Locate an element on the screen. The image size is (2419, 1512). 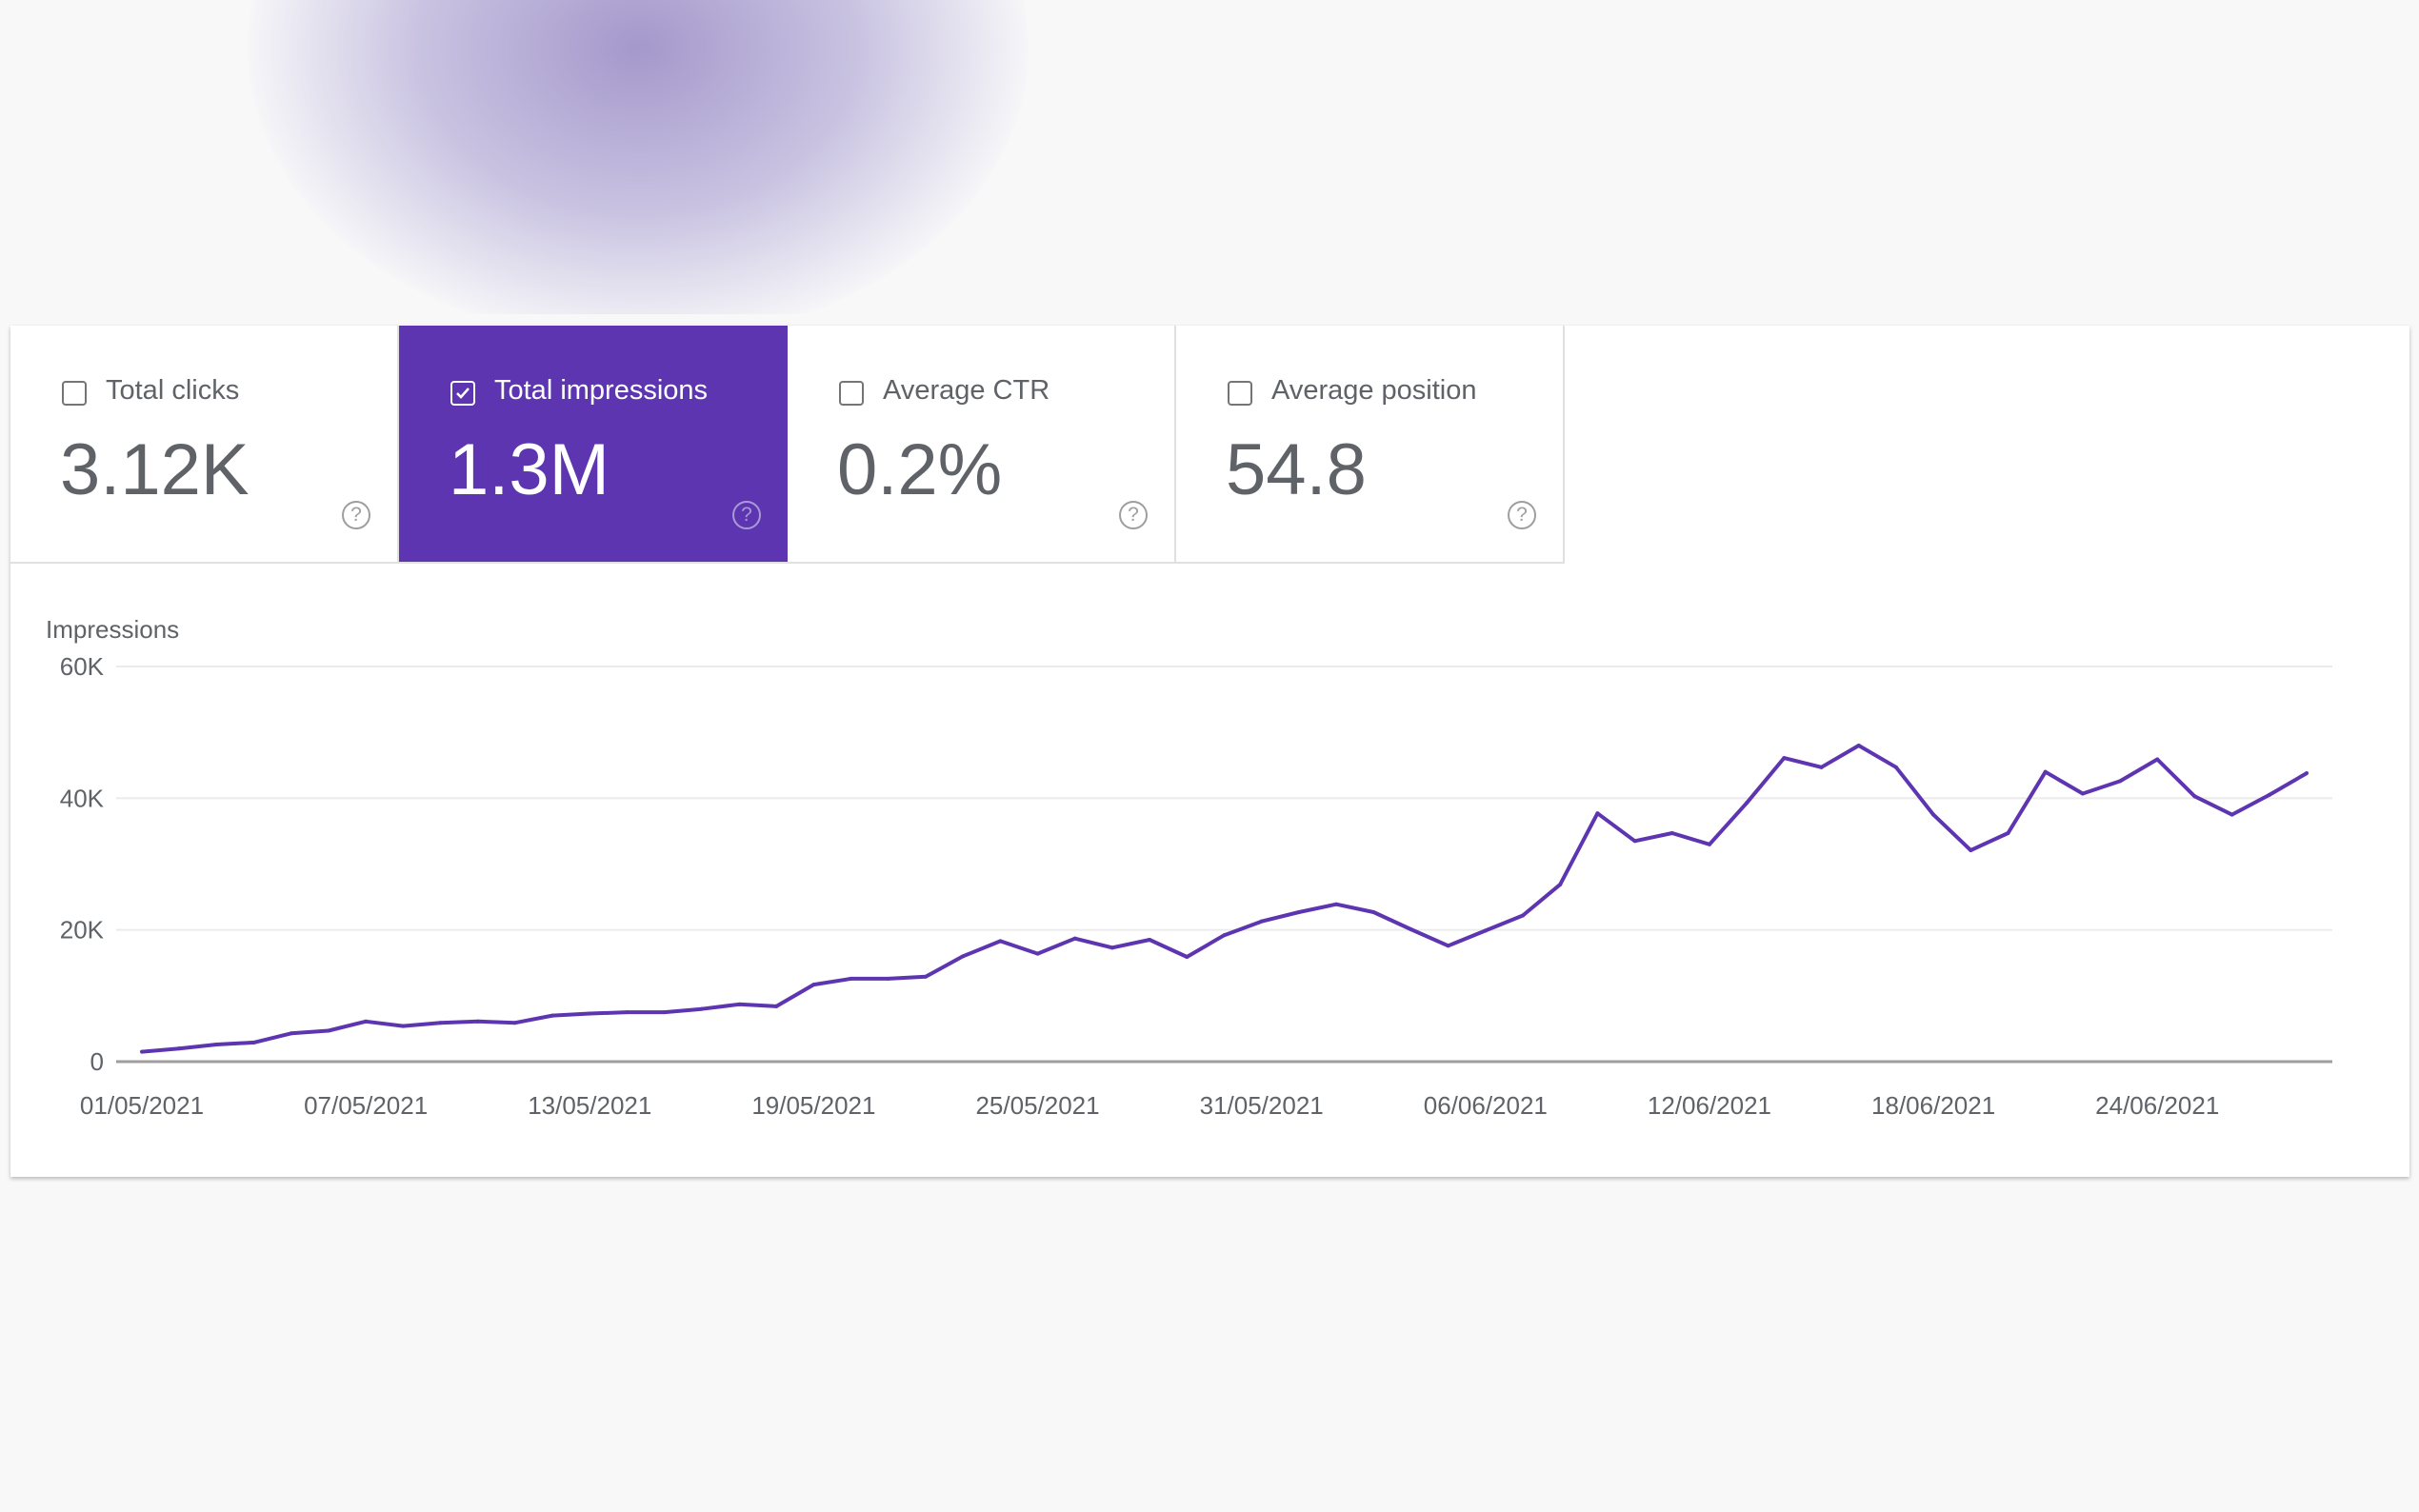
y-tick-label: 0 is located at coordinates (97, 1061).